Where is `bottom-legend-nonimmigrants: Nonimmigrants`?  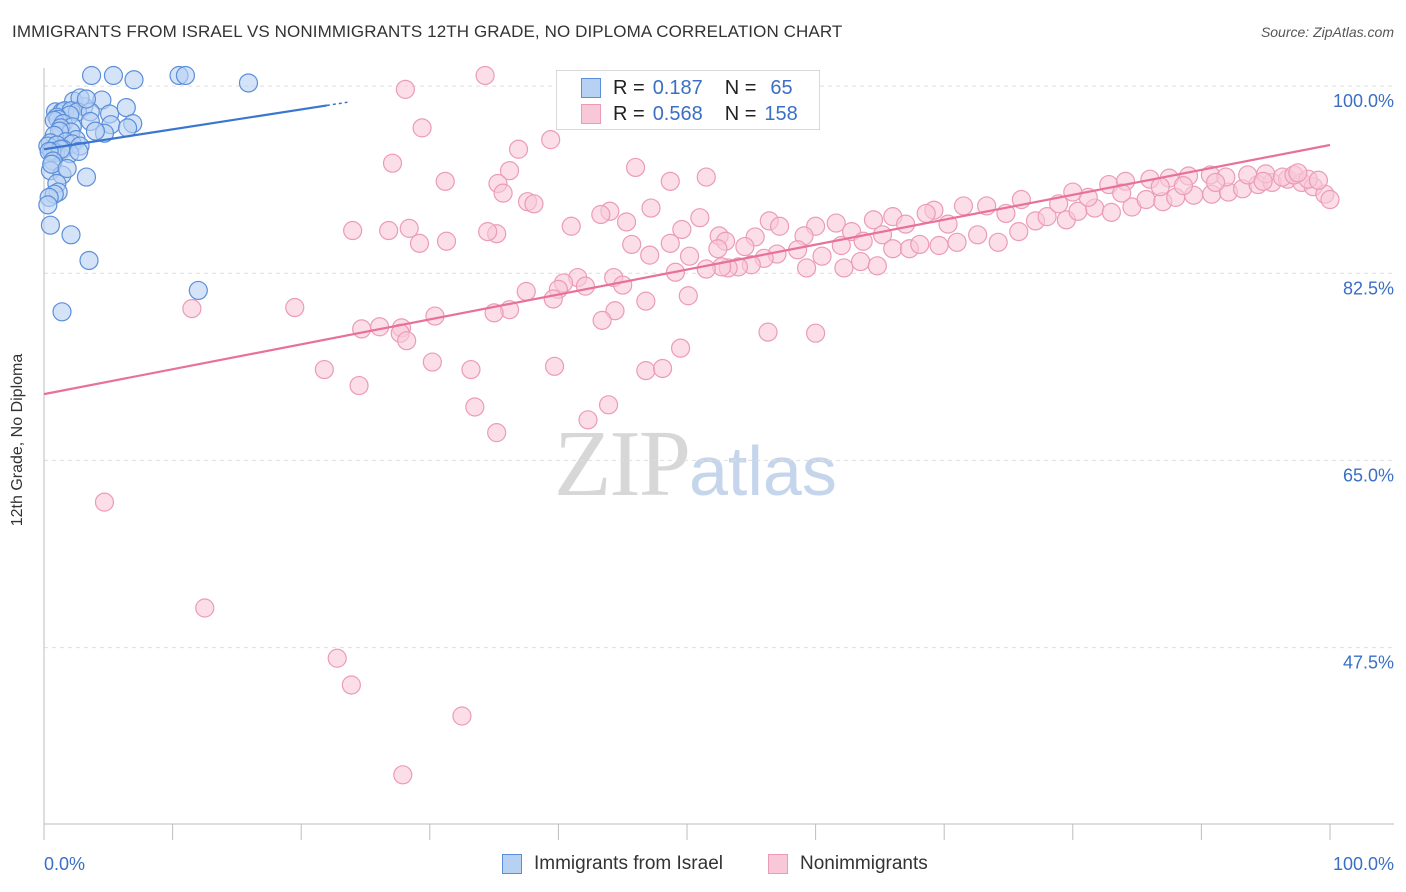 bottom-legend-nonimmigrants: Nonimmigrants is located at coordinates (848, 864).